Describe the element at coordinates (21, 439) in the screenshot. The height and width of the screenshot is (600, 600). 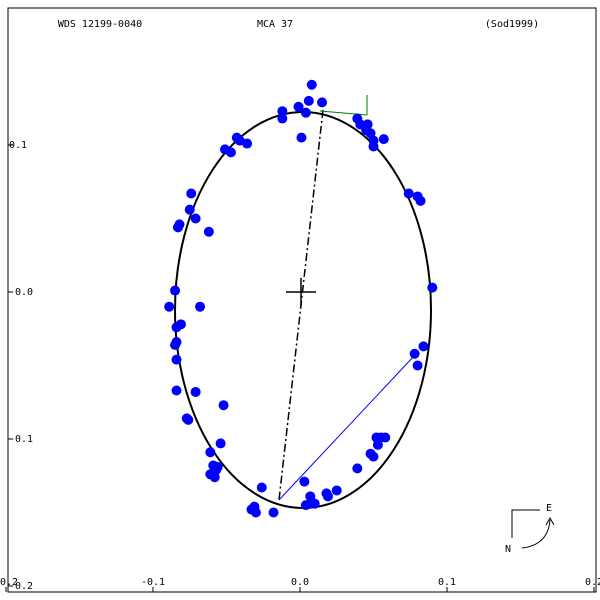
I see `y-tick-label: -0.1` at that location.